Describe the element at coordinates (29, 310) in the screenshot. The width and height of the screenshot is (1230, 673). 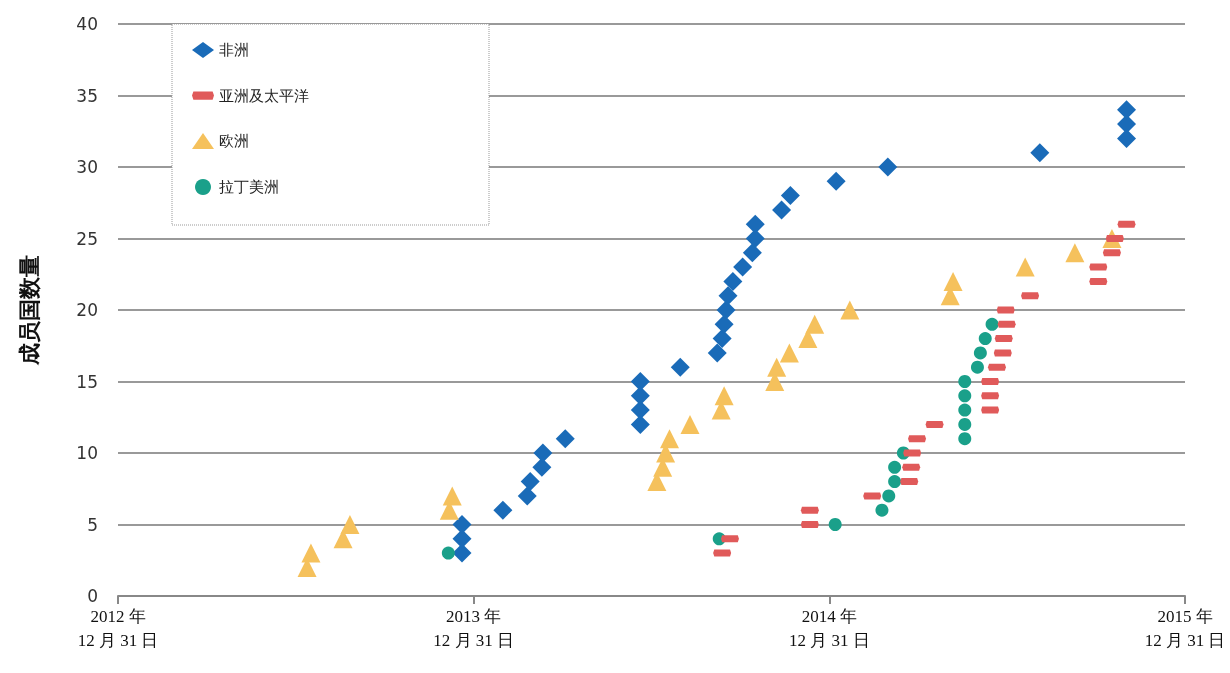
I see `y-axis-title: 成员国数量` at that location.